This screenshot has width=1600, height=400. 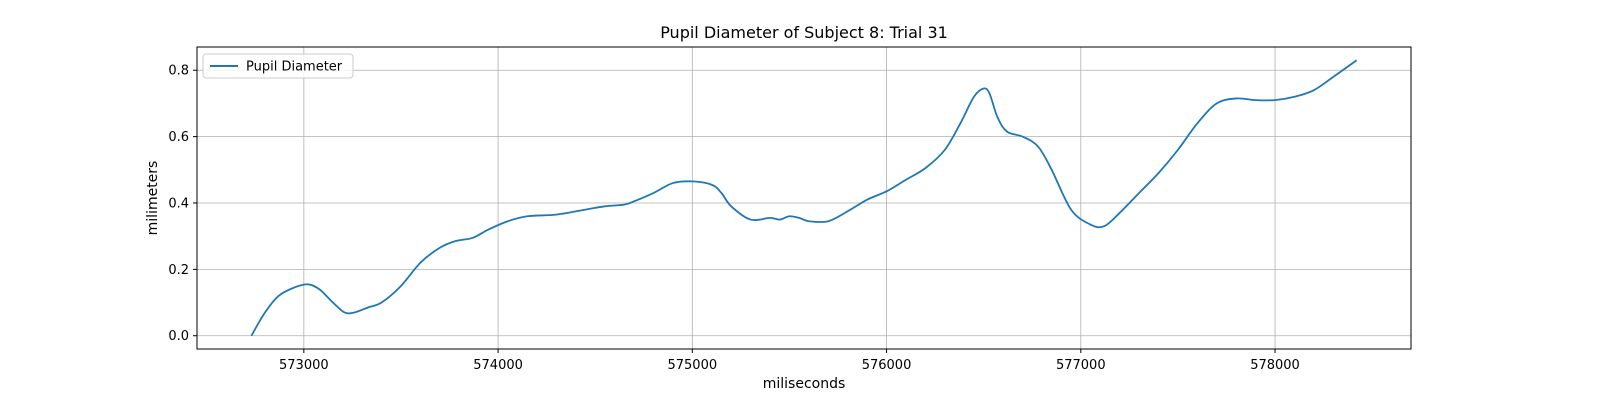 What do you see at coordinates (178, 137) in the screenshot?
I see `y-tick-label: 0.6` at bounding box center [178, 137].